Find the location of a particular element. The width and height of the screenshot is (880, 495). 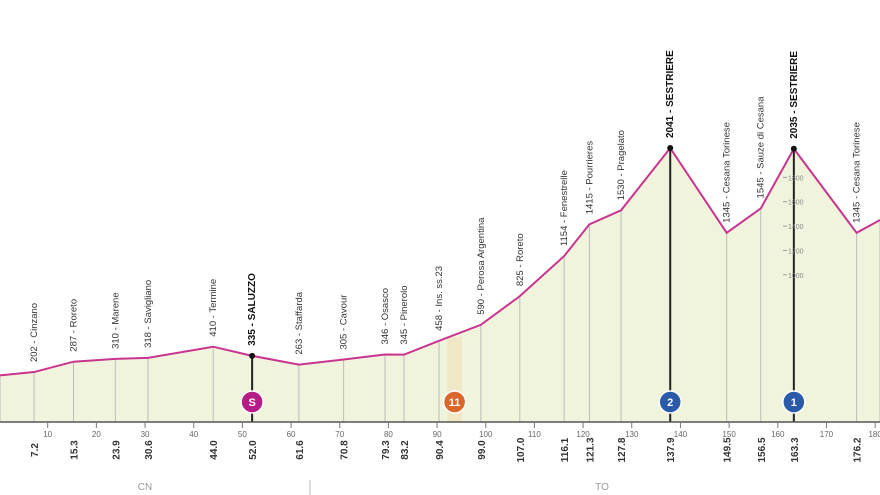

x-tick-label: 40 is located at coordinates (193, 434).